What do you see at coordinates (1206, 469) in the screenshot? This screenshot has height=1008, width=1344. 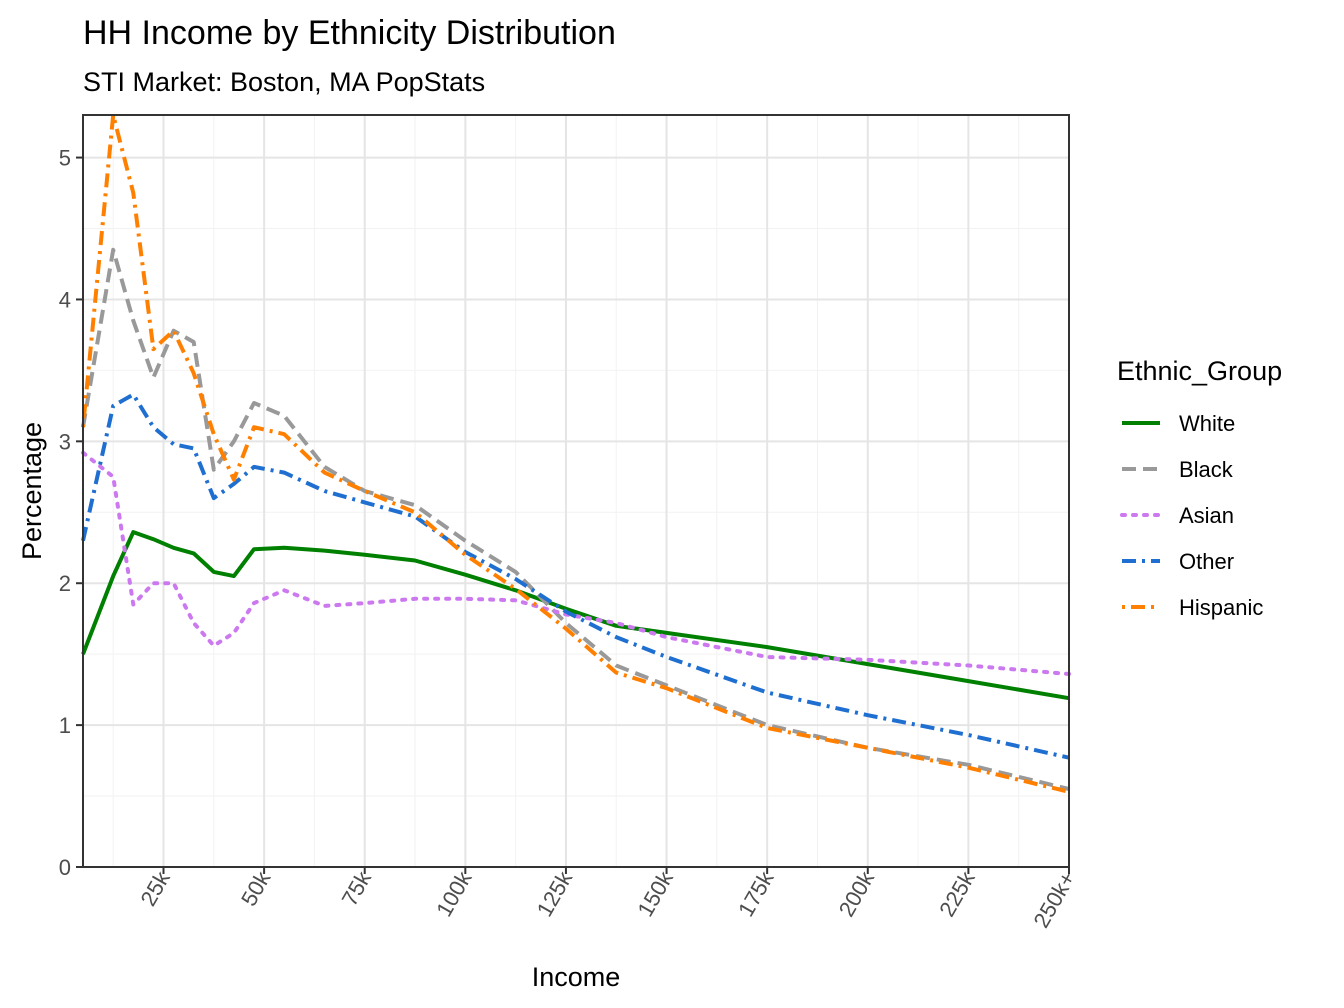 I see `legend-label: Black` at bounding box center [1206, 469].